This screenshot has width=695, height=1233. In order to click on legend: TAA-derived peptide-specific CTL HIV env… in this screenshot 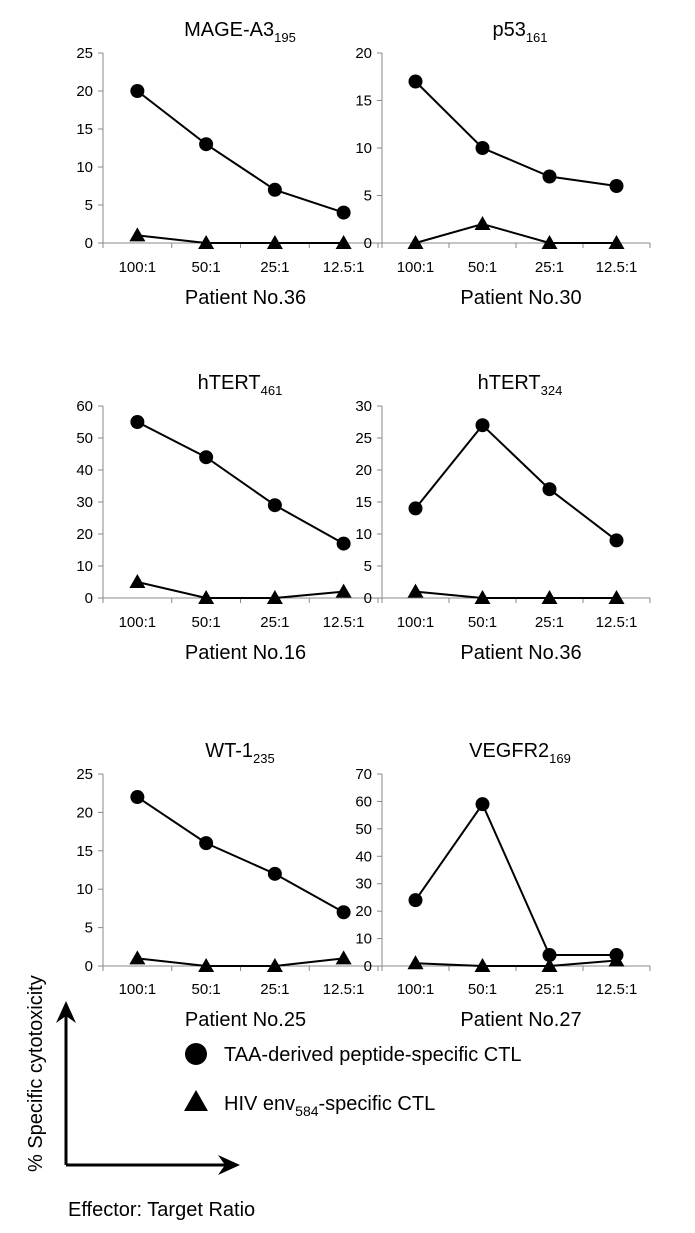, I will do `click(353, 1081)`.